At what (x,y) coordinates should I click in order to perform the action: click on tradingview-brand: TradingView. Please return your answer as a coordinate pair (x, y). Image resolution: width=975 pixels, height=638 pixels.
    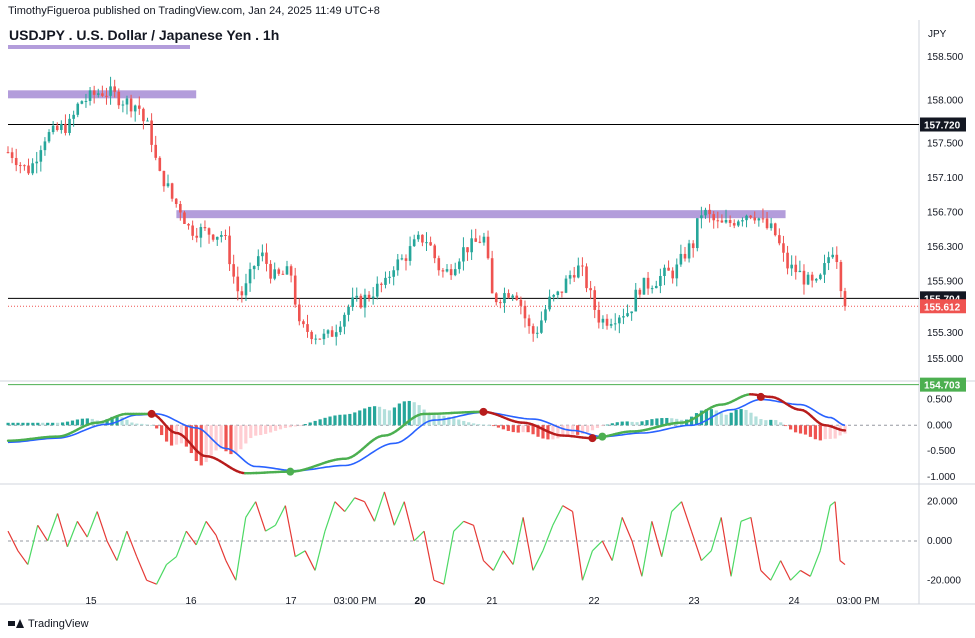
    Looking at the image, I should click on (48, 624).